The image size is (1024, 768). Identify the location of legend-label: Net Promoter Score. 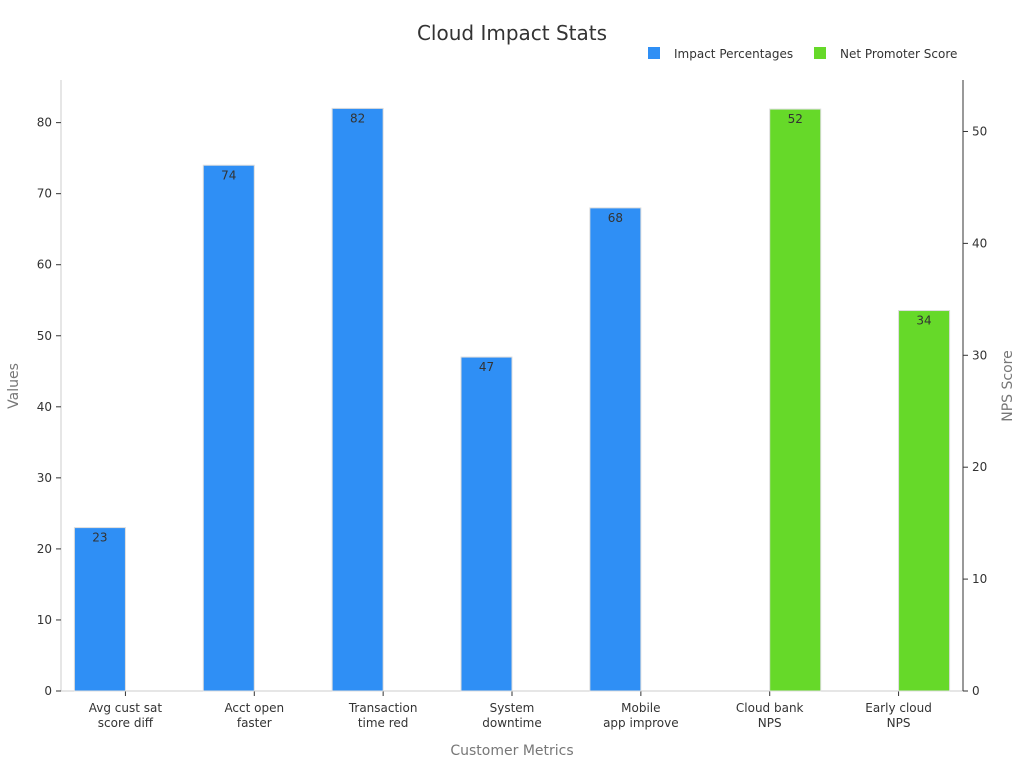
(898, 54).